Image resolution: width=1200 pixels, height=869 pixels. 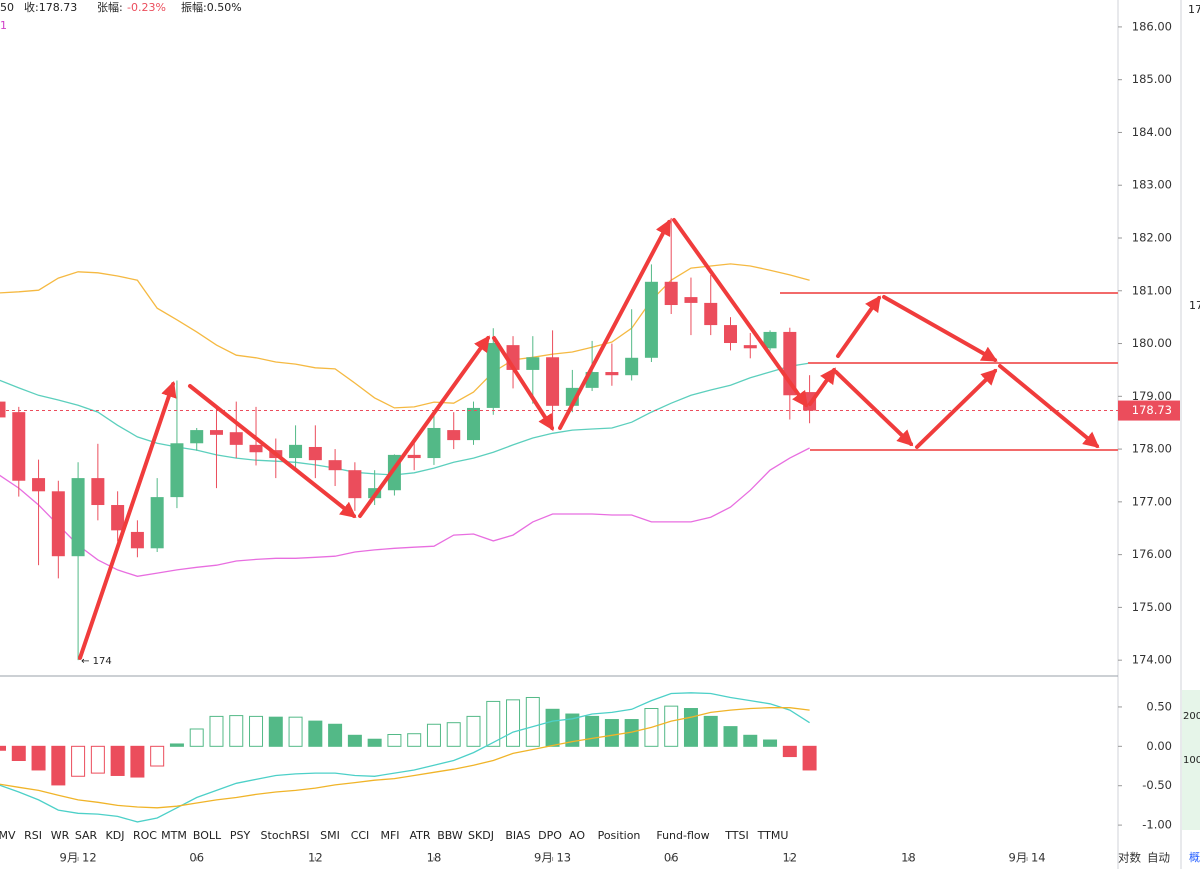 What do you see at coordinates (419, 835) in the screenshot?
I see `indicator-tab: ATR` at bounding box center [419, 835].